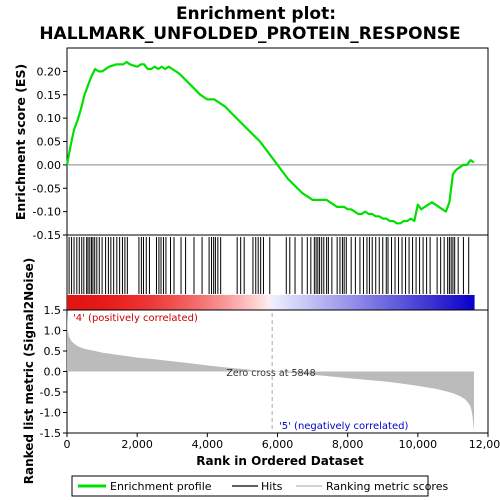  What do you see at coordinates (49, 165) in the screenshot?
I see `es-ytick-label: 0.00` at bounding box center [49, 165].